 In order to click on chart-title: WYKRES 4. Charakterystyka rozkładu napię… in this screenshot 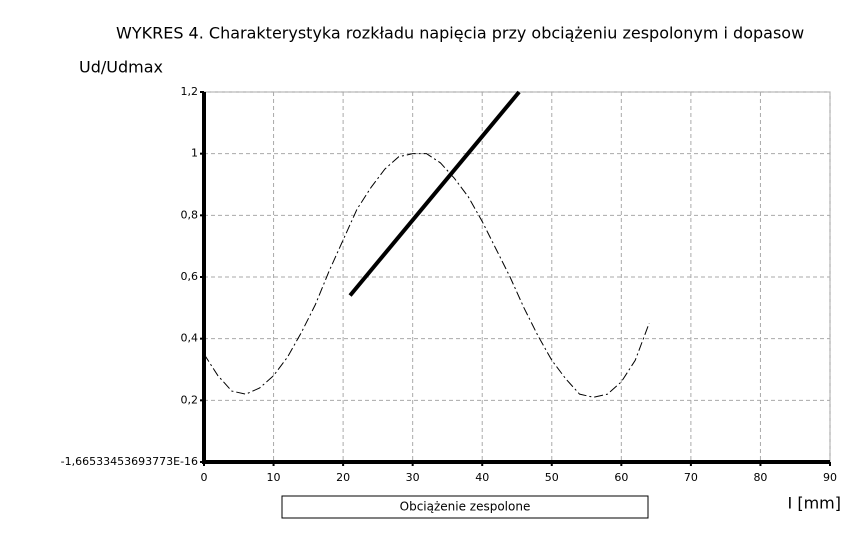, I will do `click(460, 33)`.